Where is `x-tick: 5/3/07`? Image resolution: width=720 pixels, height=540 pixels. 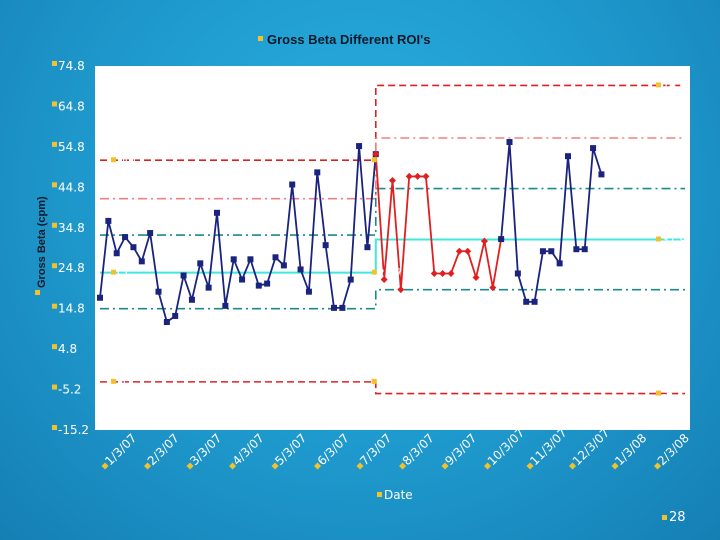
x-tick: 5/3/07 is located at coordinates (290, 450).